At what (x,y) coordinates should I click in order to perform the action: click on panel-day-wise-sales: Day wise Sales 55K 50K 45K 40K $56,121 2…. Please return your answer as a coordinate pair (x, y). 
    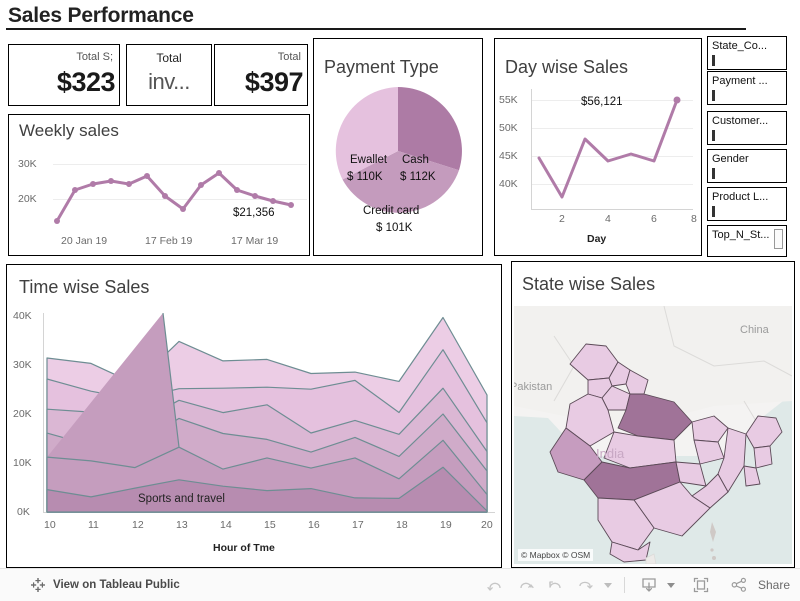
    Looking at the image, I should click on (598, 147).